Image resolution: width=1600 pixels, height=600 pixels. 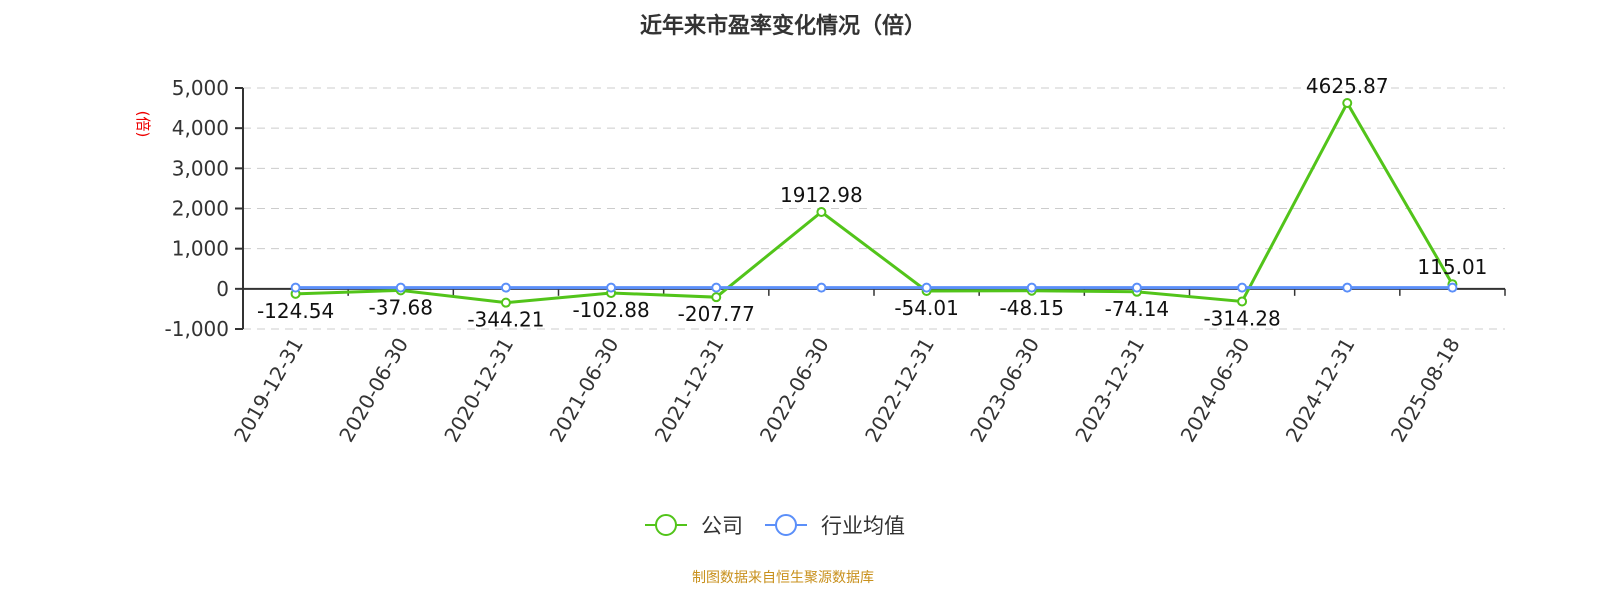 I want to click on data-label: -124.54, so click(x=295, y=311).